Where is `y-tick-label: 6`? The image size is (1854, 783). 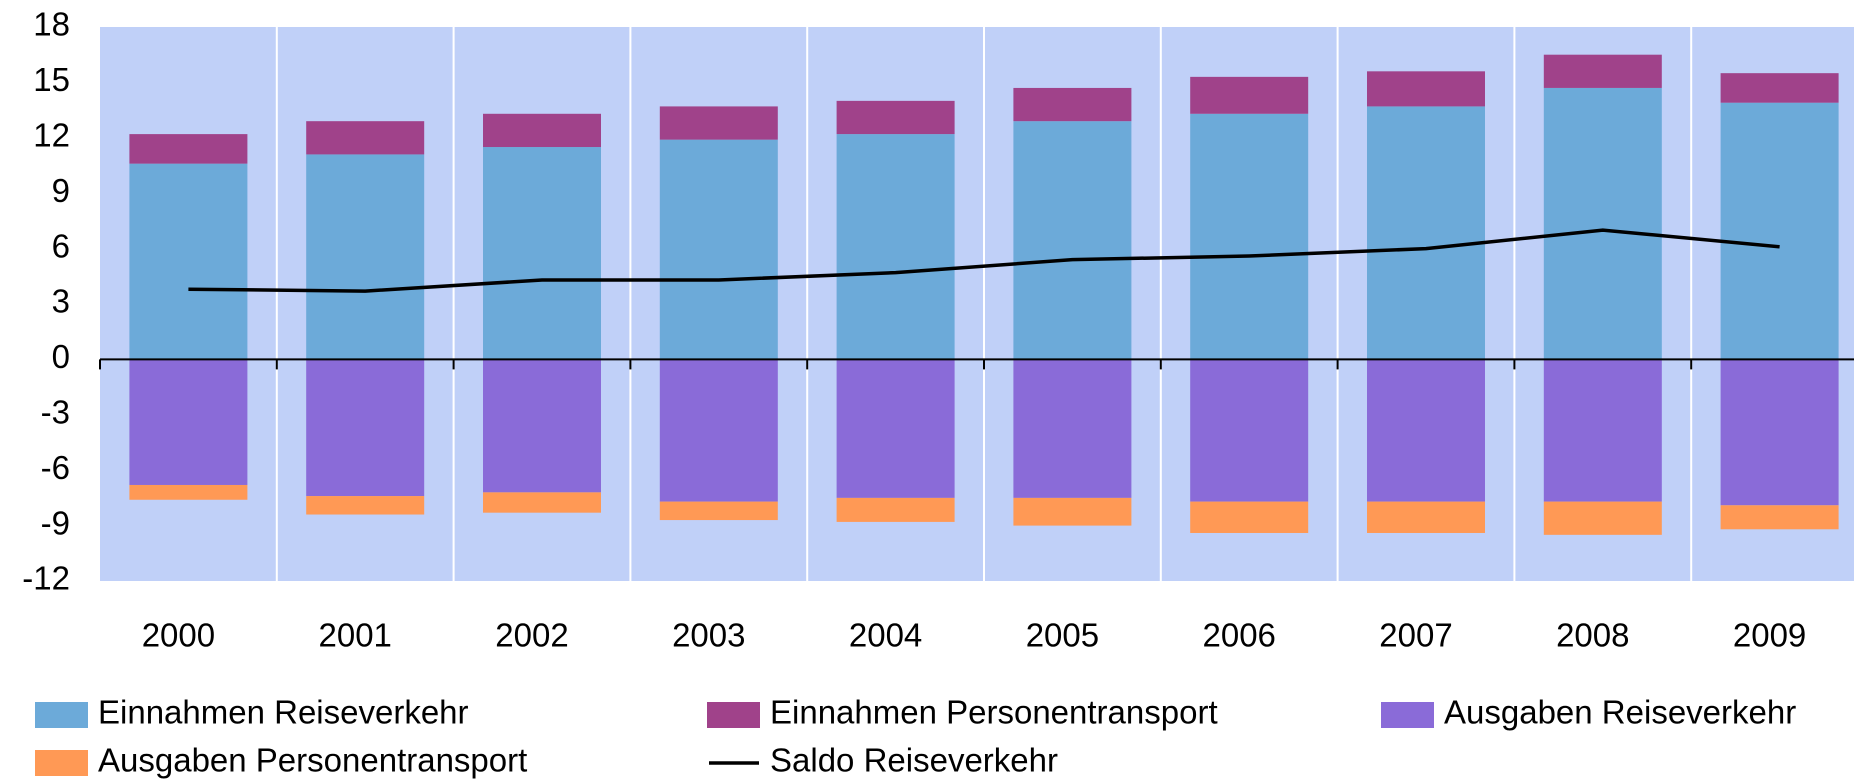
y-tick-label: 6 is located at coordinates (61, 245).